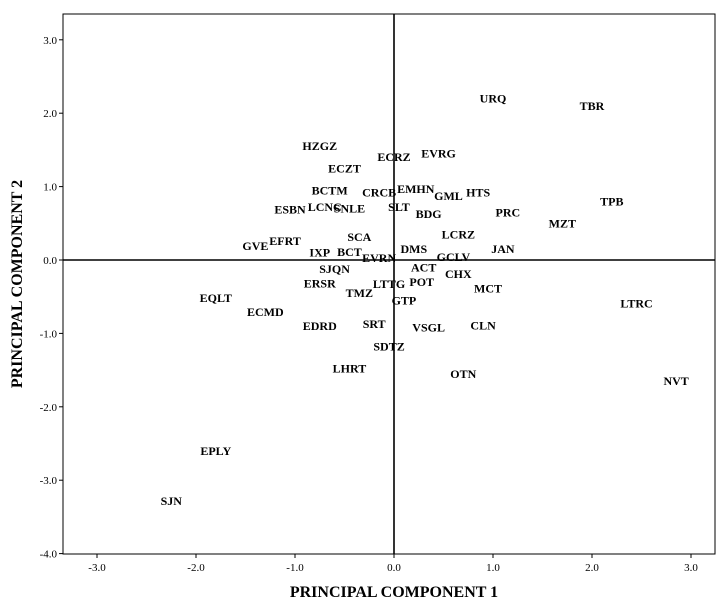 The height and width of the screenshot is (603, 717). What do you see at coordinates (265, 312) in the screenshot?
I see `point-label: ECMD` at bounding box center [265, 312].